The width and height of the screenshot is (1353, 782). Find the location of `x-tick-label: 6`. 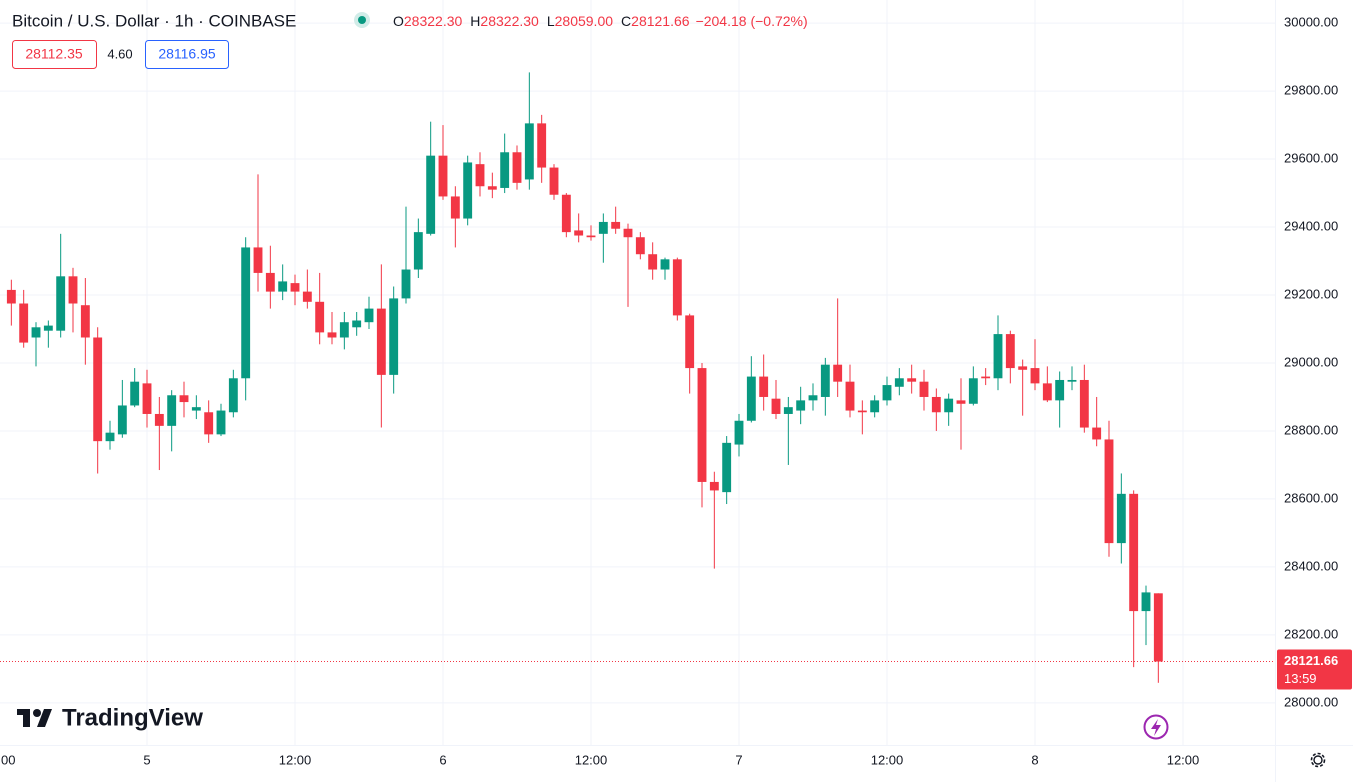

x-tick-label: 6 is located at coordinates (442, 759).